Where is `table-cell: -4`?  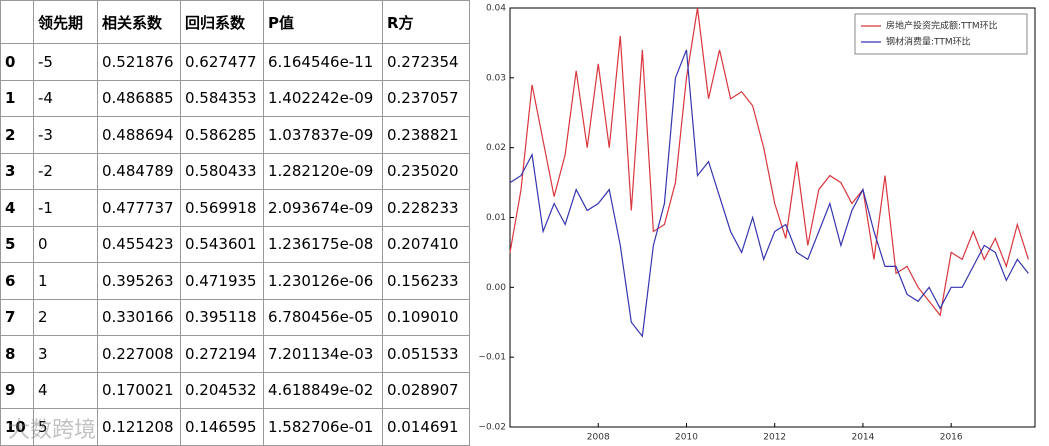
table-cell: -4 is located at coordinates (65, 98).